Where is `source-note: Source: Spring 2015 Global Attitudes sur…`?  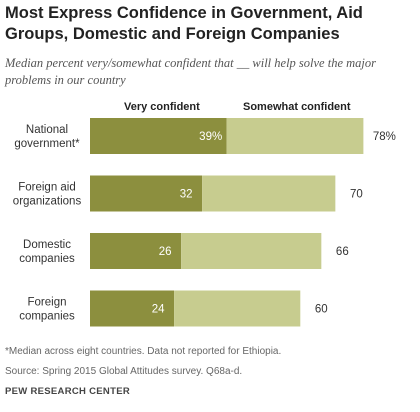
source-note: Source: Spring 2015 Global Attitudes sur… is located at coordinates (124, 371).